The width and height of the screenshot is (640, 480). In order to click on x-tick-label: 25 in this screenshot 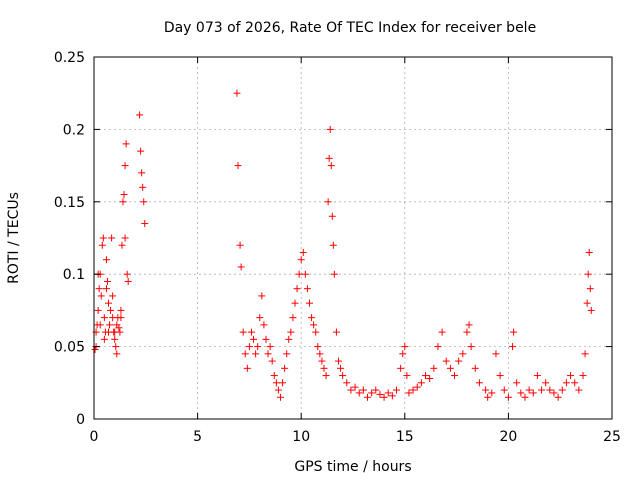, I will do `click(612, 437)`.